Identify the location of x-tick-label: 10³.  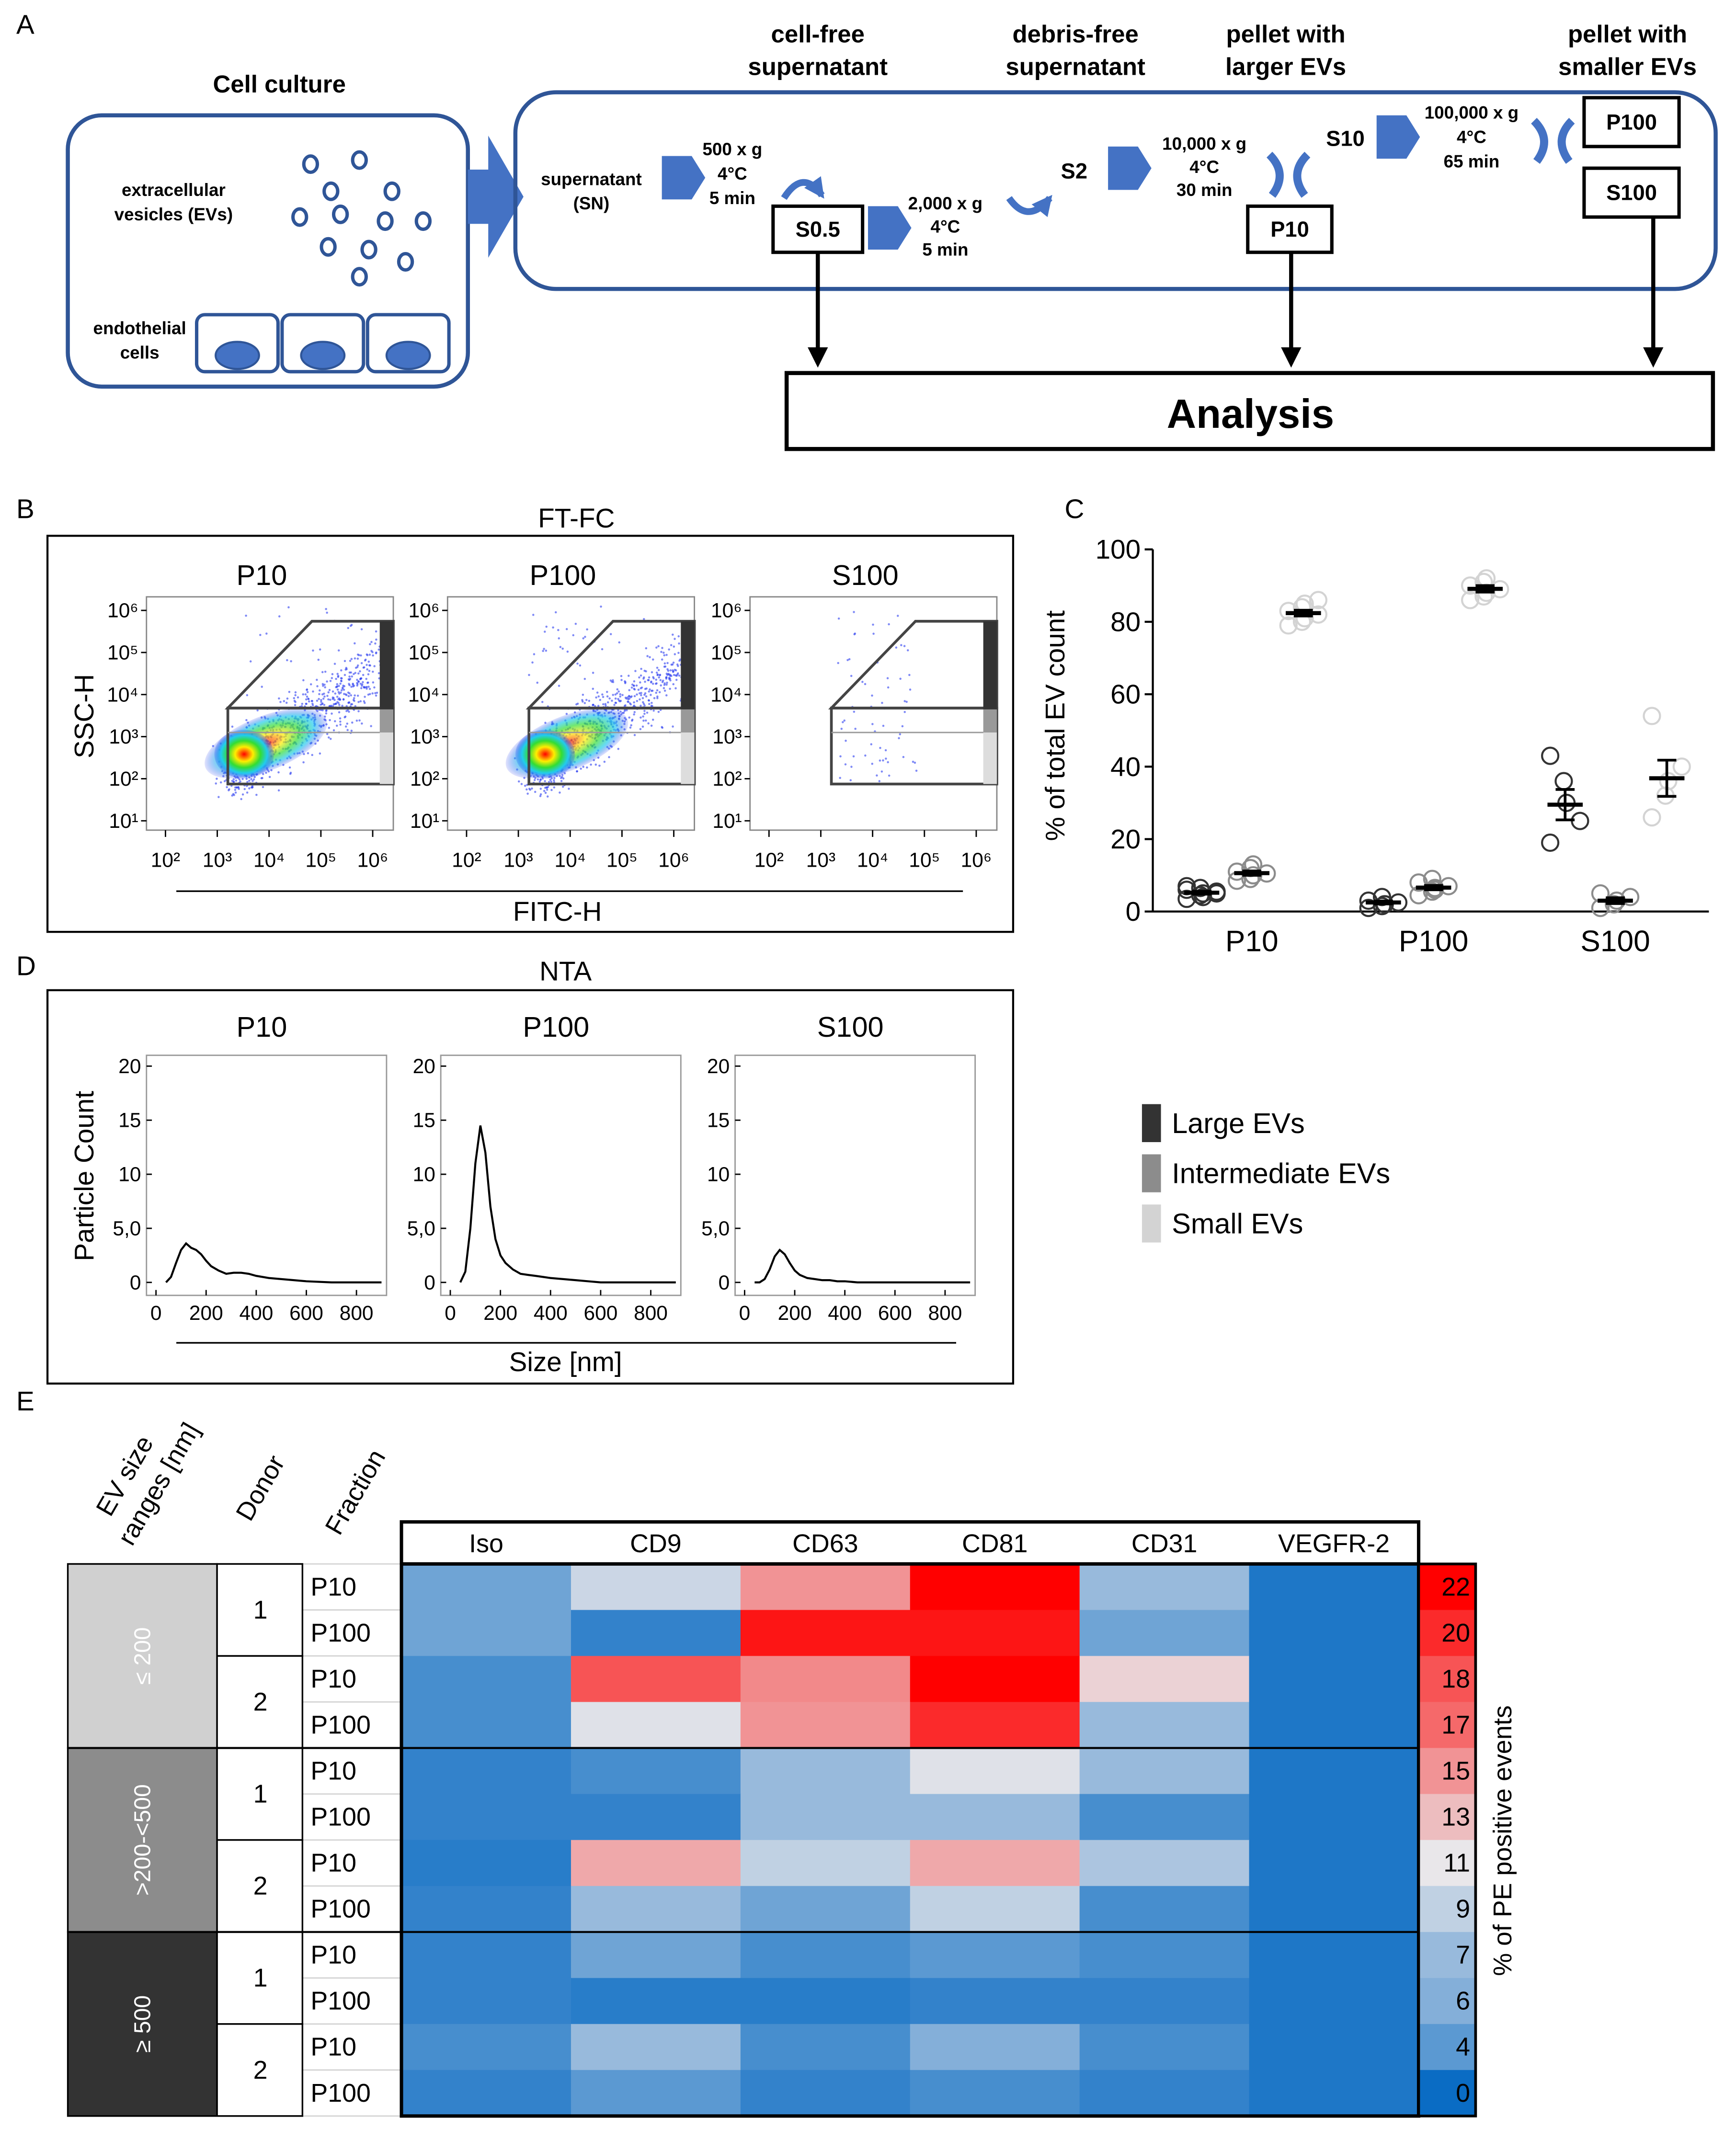
(218, 860).